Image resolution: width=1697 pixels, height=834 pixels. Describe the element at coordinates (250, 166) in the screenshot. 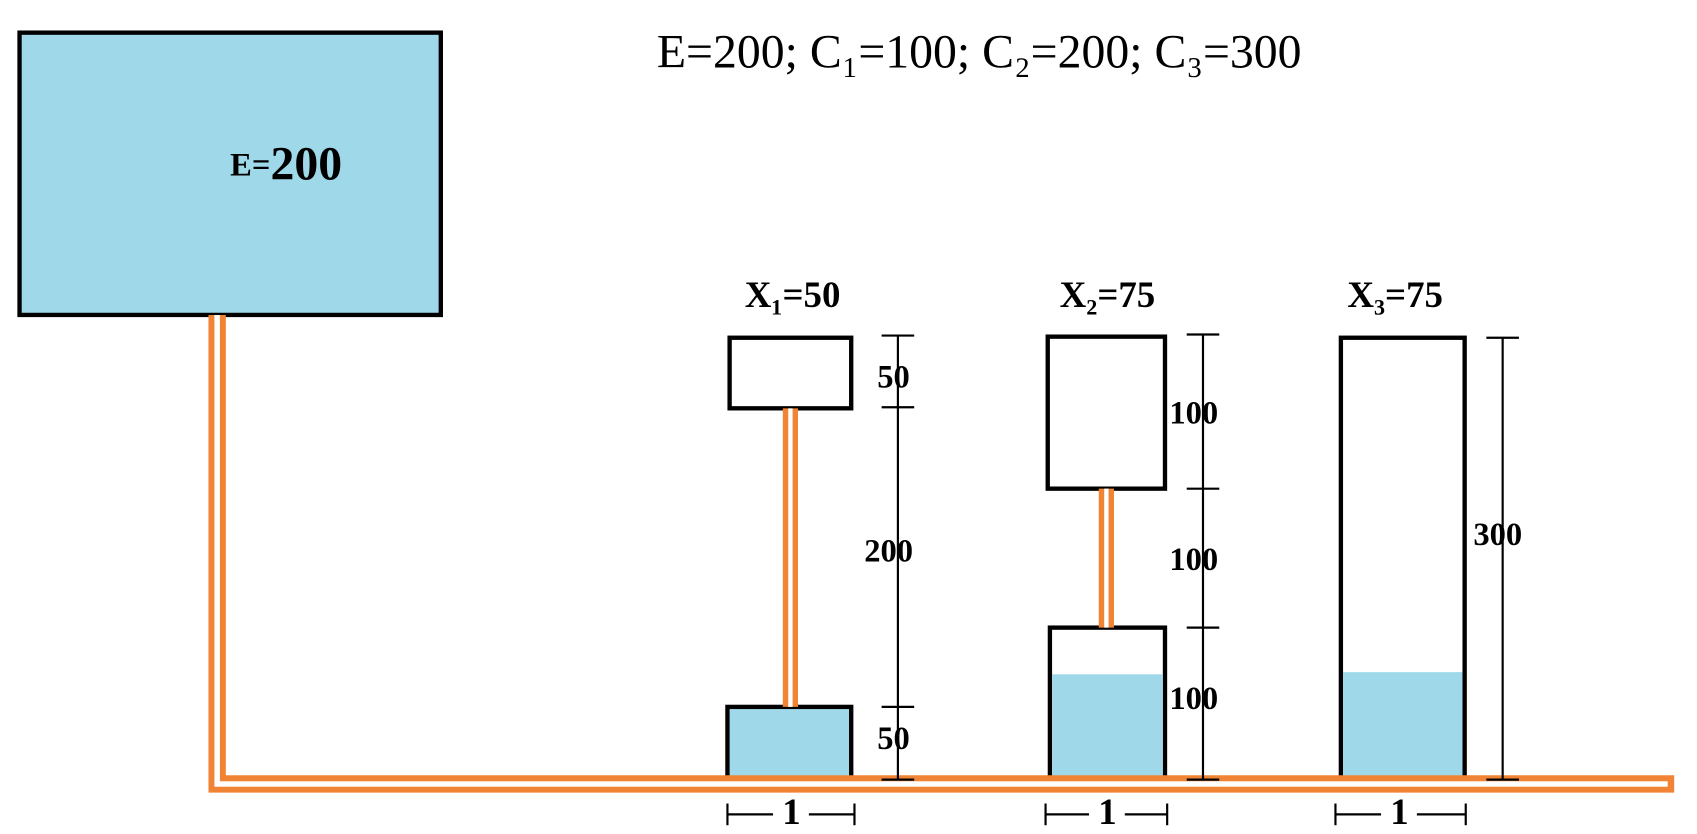

I see `tank-prefix: E=` at that location.